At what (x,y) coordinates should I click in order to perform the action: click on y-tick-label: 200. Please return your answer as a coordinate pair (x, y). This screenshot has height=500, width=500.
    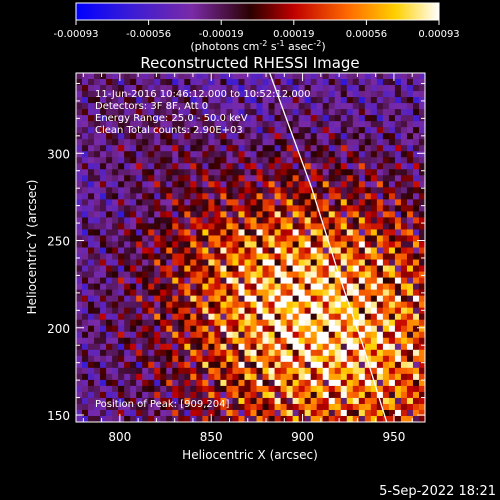
    Looking at the image, I should click on (58, 329).